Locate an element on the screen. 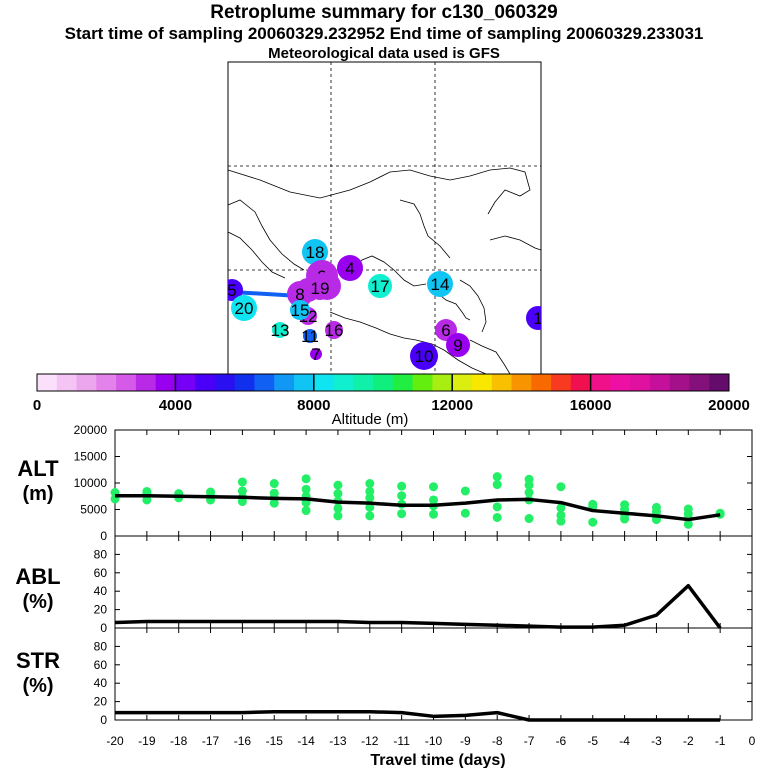 The image size is (768, 768). colorbar-tick-label: 8000 is located at coordinates (313, 405).